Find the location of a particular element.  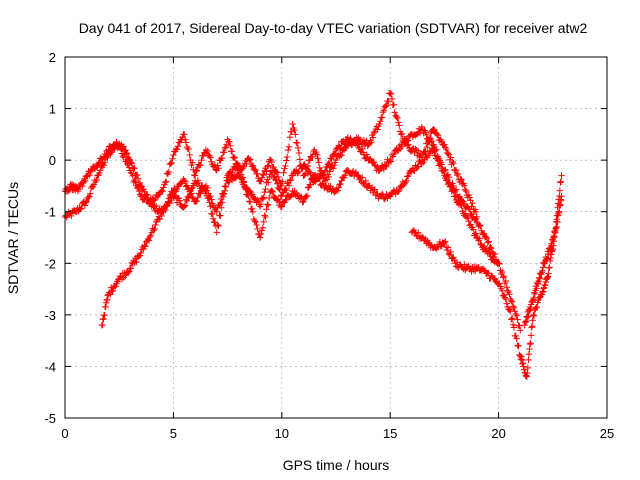

y-tick-label: 0 is located at coordinates (52, 160).